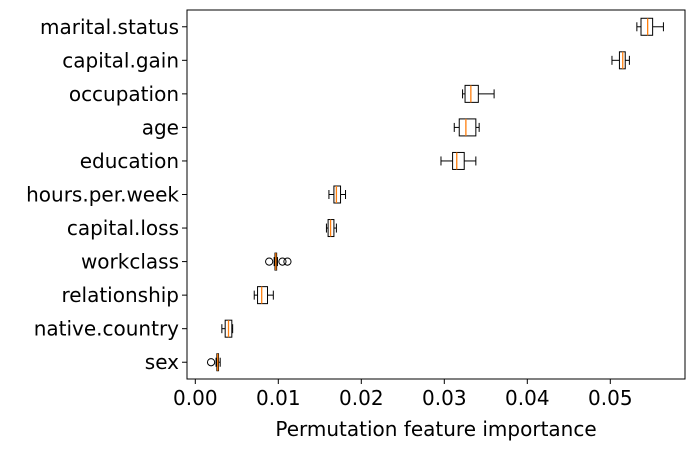  I want to click on box-hours-per-week, so click(337, 194).